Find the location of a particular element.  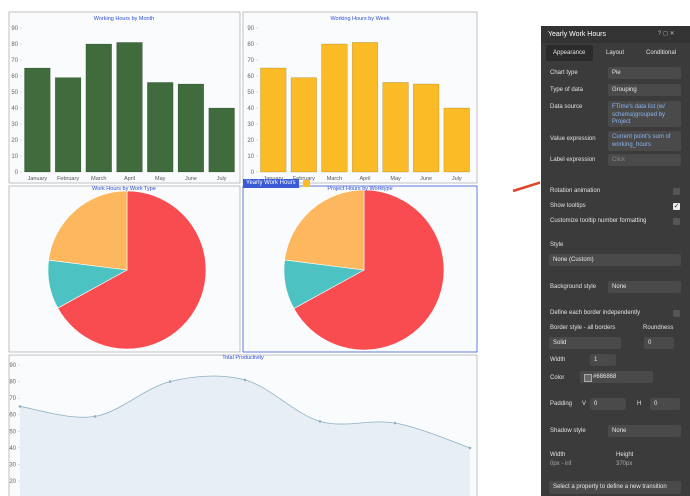

dropdown: Pie is located at coordinates (644, 73).